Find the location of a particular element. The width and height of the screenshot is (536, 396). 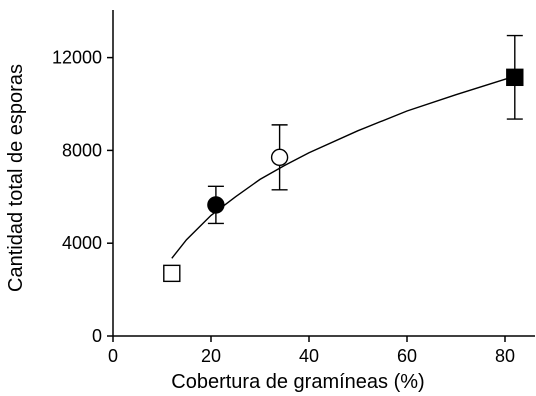

y-axis-label: Cantidad total de esporas is located at coordinates (16, 178).